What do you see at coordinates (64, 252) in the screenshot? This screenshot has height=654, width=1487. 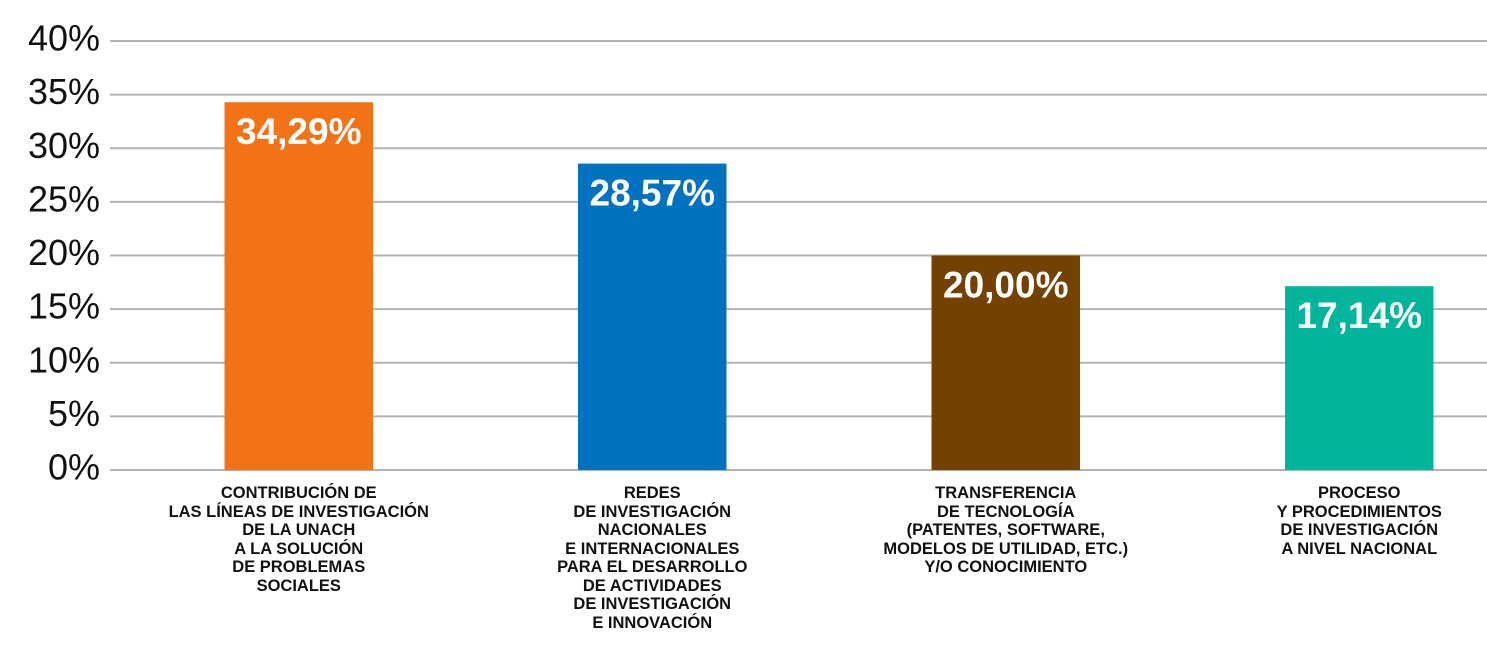 I see `y-tick-label: 20%` at bounding box center [64, 252].